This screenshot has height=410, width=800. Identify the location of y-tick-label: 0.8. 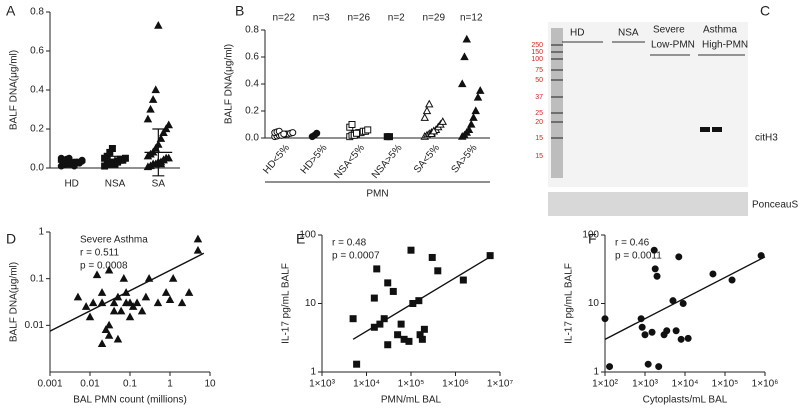
(37, 12).